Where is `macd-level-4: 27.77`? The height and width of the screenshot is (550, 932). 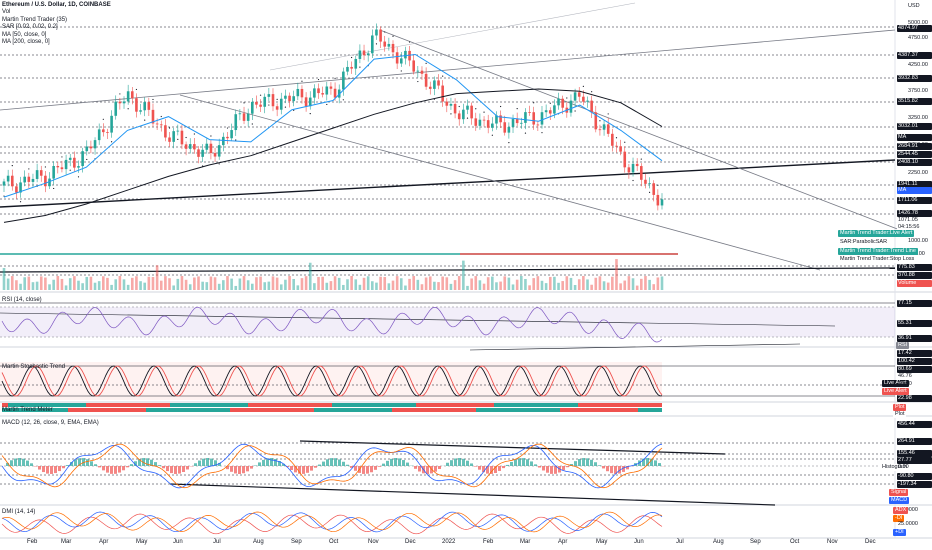
macd-level-4: 27.77 is located at coordinates (914, 460).